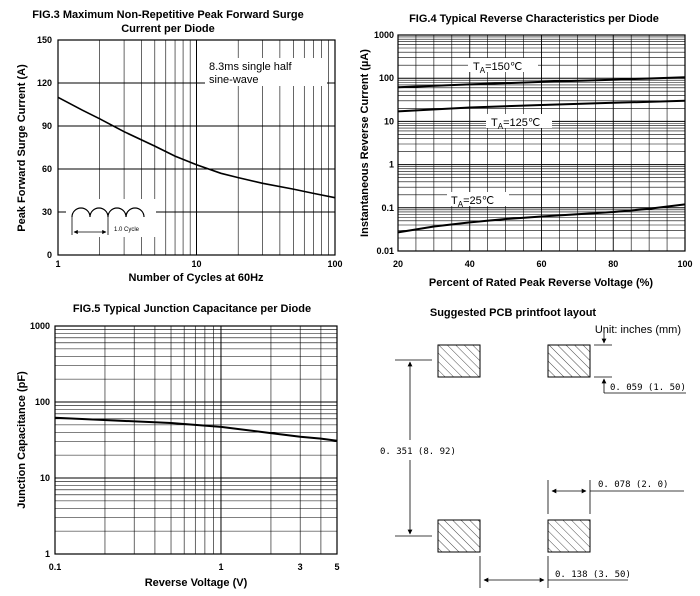 Image resolution: width=700 pixels, height=596 pixels. Describe the element at coordinates (44, 83) in the screenshot. I see `fig3-y-tick-label: 120` at that location.